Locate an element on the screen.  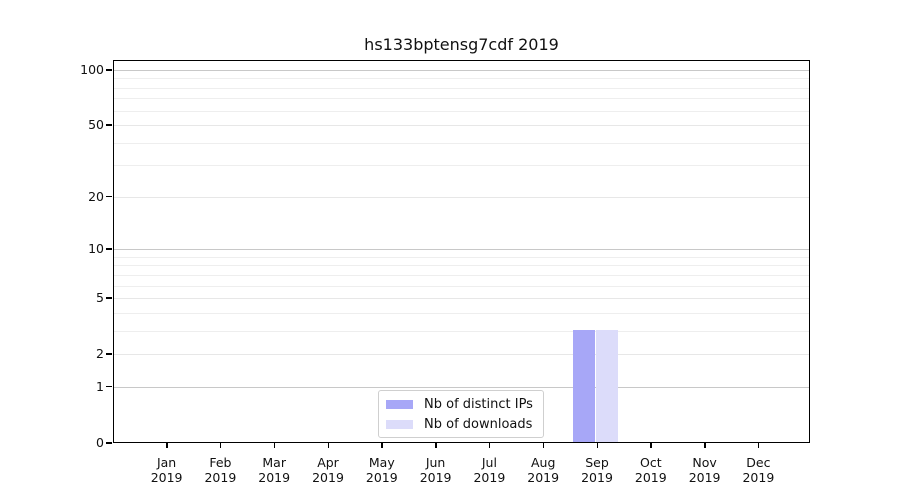
x-tick-label: Apr 2019 is located at coordinates (328, 470).